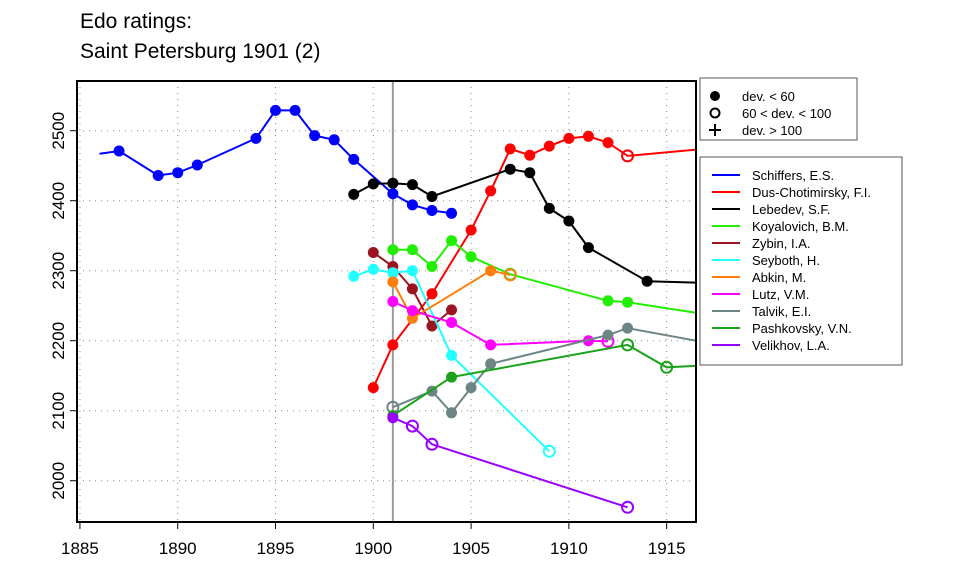 The image size is (960, 576). Describe the element at coordinates (715, 96) in the screenshot. I see `filled-circle-icon` at that location.